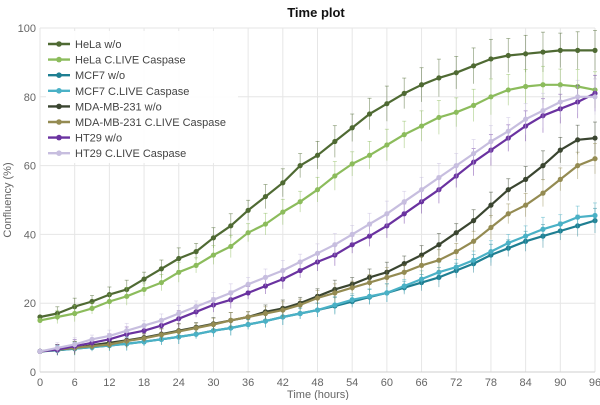 This screenshot has width=600, height=405. Describe the element at coordinates (142, 97) in the screenshot. I see `legend-background` at that location.